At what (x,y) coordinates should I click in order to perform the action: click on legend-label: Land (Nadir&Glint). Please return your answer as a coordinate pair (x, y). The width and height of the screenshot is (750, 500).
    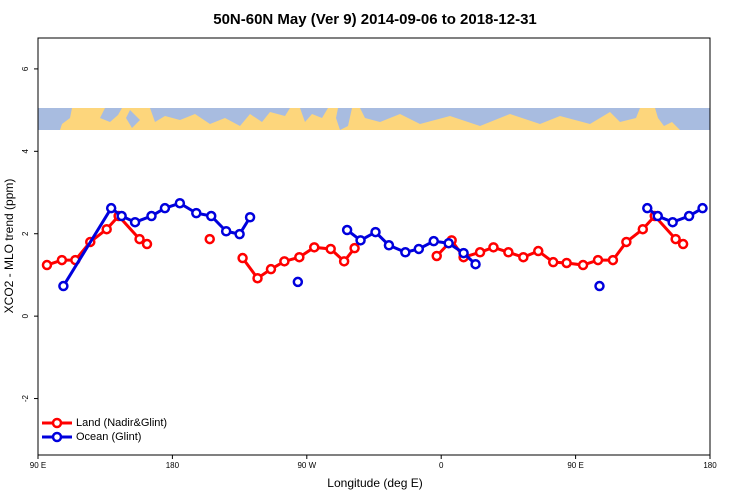
    Looking at the image, I should click on (121, 423).